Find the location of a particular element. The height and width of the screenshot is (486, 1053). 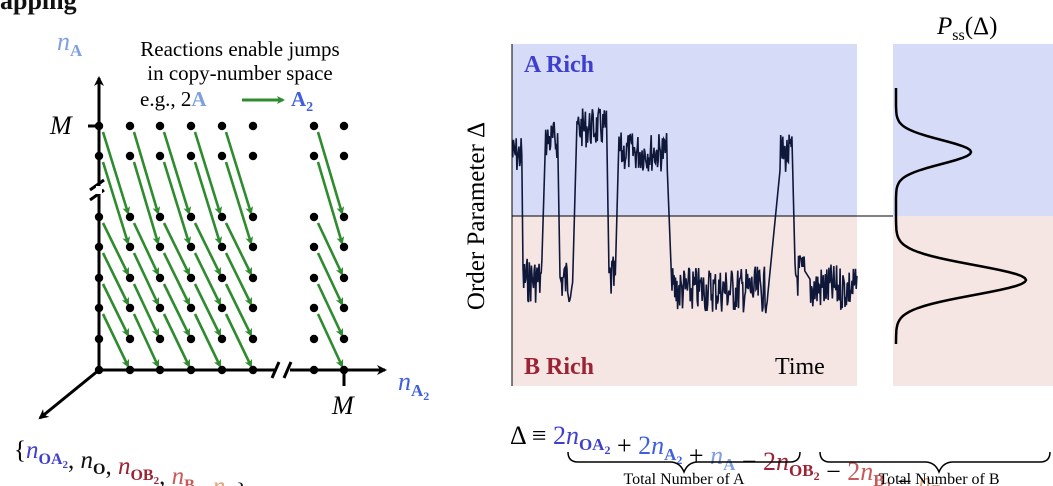

example-reaction: e.g., 2A is located at coordinates (173, 99).